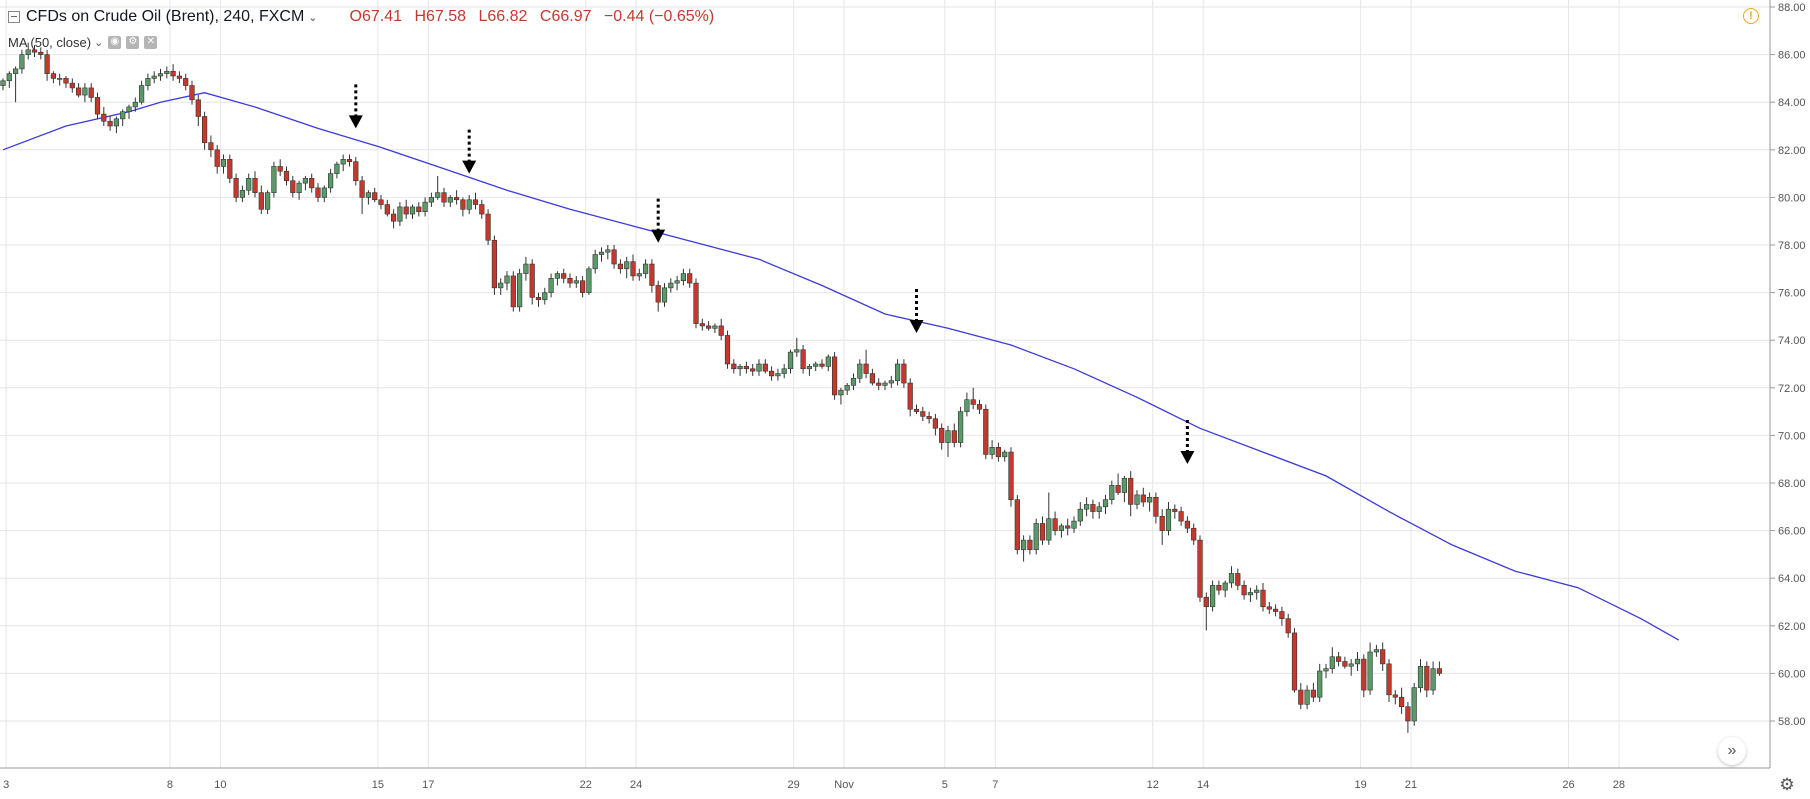  Describe the element at coordinates (1732, 751) in the screenshot. I see `scroll-to-realtime-button: »` at that location.